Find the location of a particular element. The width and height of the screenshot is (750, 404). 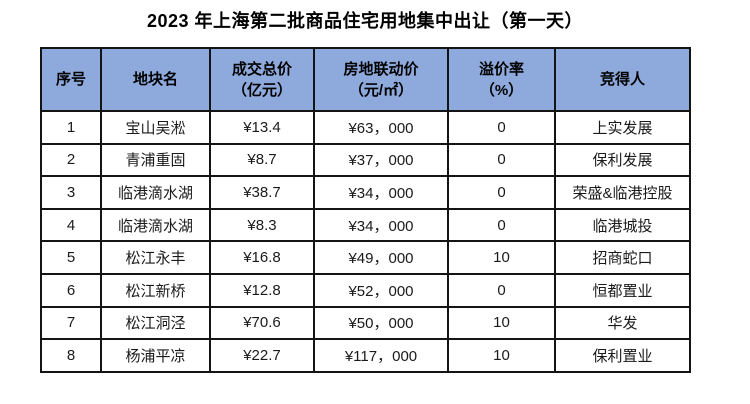

cell-linked-price: ¥117，000 is located at coordinates (381, 355).